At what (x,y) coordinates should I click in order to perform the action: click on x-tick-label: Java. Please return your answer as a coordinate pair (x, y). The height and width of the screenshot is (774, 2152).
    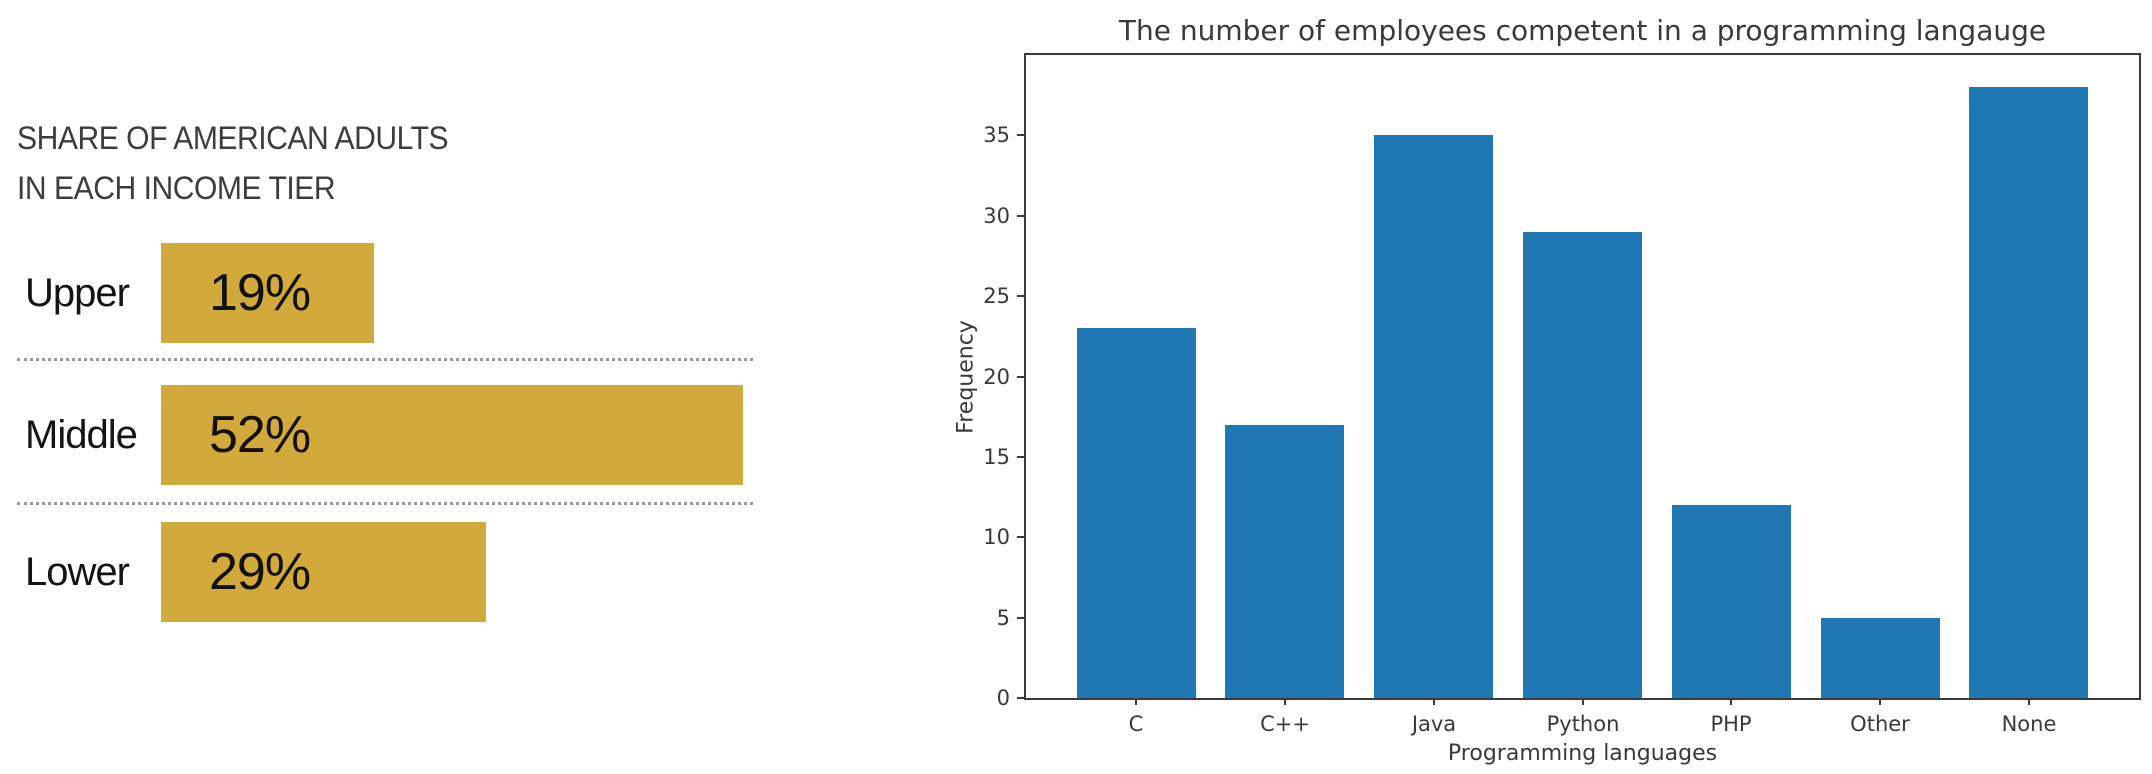
    Looking at the image, I should click on (1434, 724).